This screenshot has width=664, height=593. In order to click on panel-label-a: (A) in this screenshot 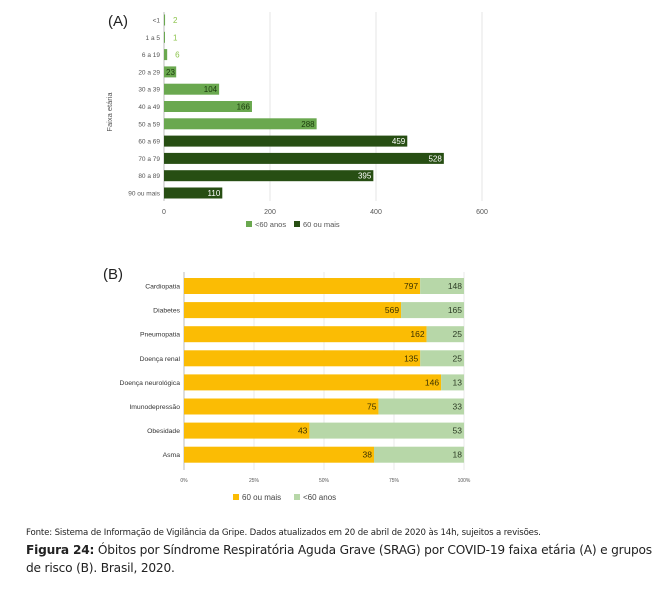, I will do `click(118, 21)`.